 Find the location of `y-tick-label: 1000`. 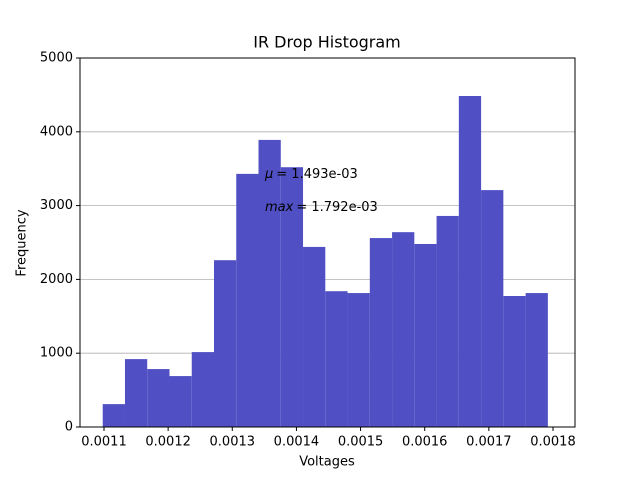

y-tick-label: 1000 is located at coordinates (56, 353).